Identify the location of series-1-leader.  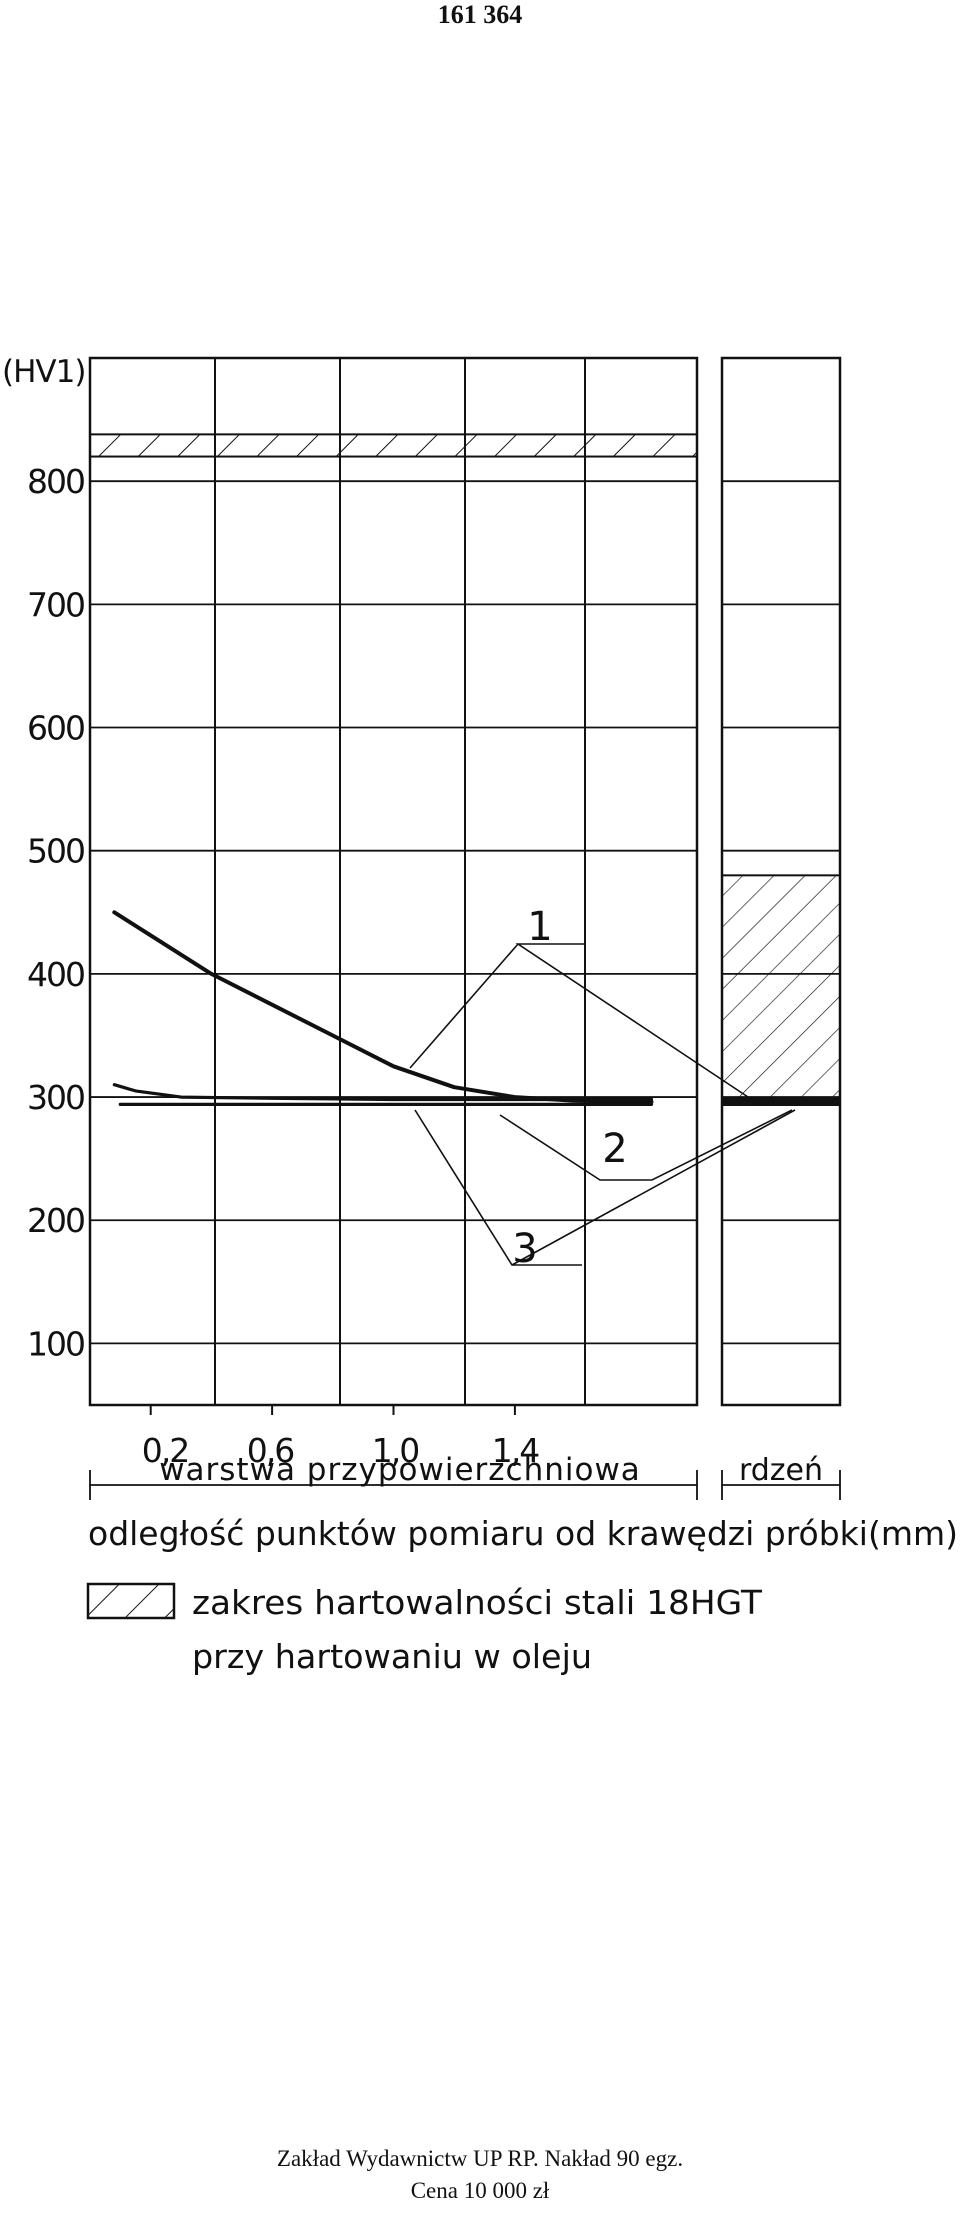
(585, 1024).